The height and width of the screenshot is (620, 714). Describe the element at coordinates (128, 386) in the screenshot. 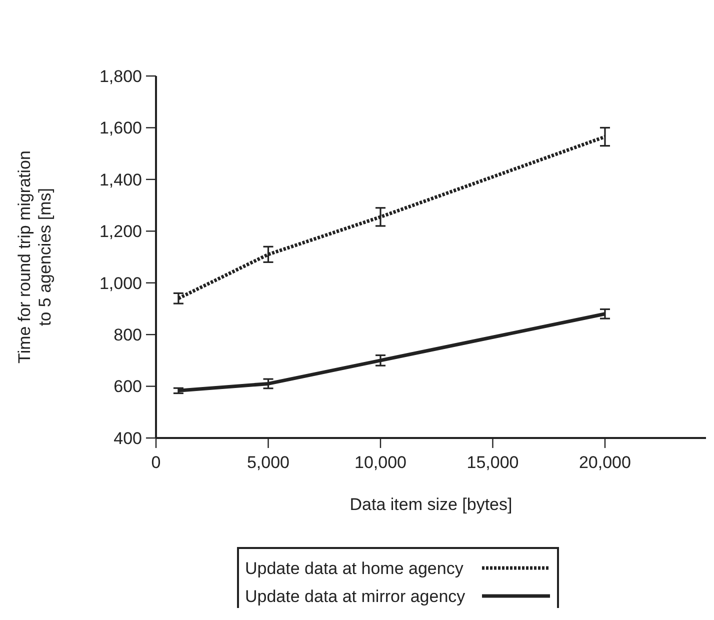

I see `y-tick-label: 600` at that location.